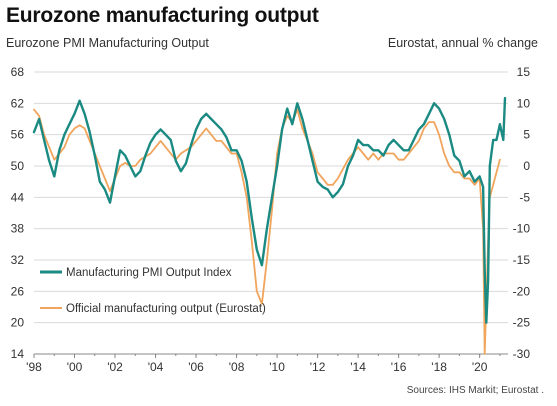  What do you see at coordinates (18, 229) in the screenshot?
I see `left-axis-tick-label: 38` at bounding box center [18, 229].